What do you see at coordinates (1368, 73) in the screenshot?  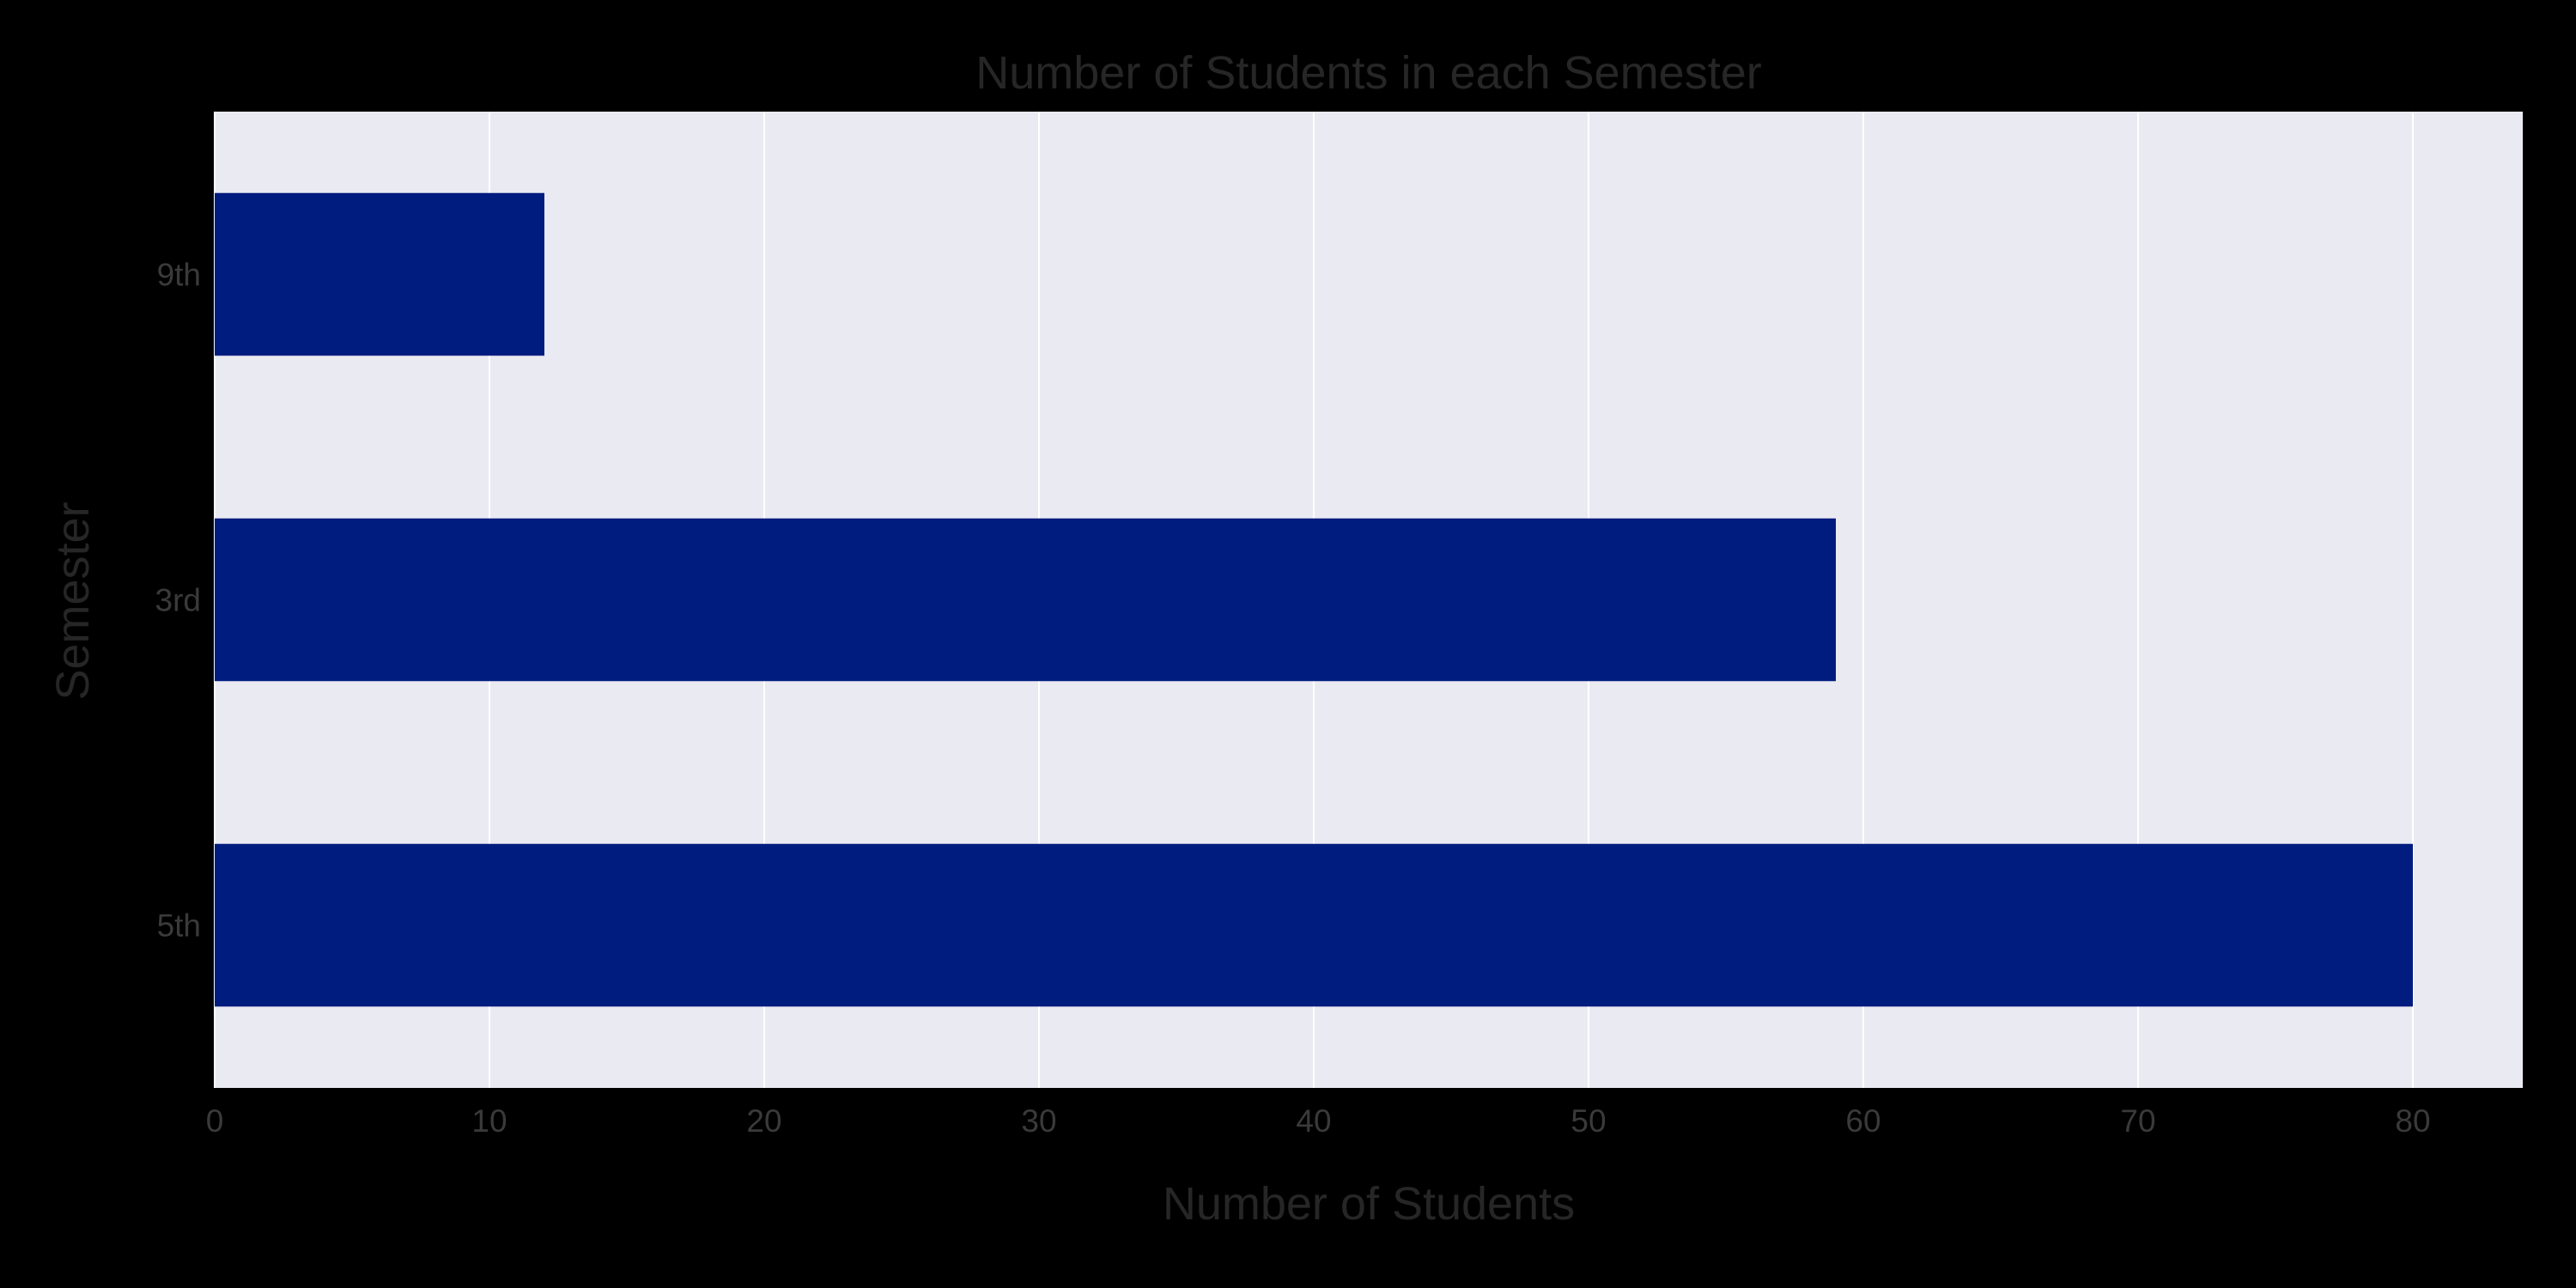 I see `chart-title: Number of Students in each Semester` at bounding box center [1368, 73].